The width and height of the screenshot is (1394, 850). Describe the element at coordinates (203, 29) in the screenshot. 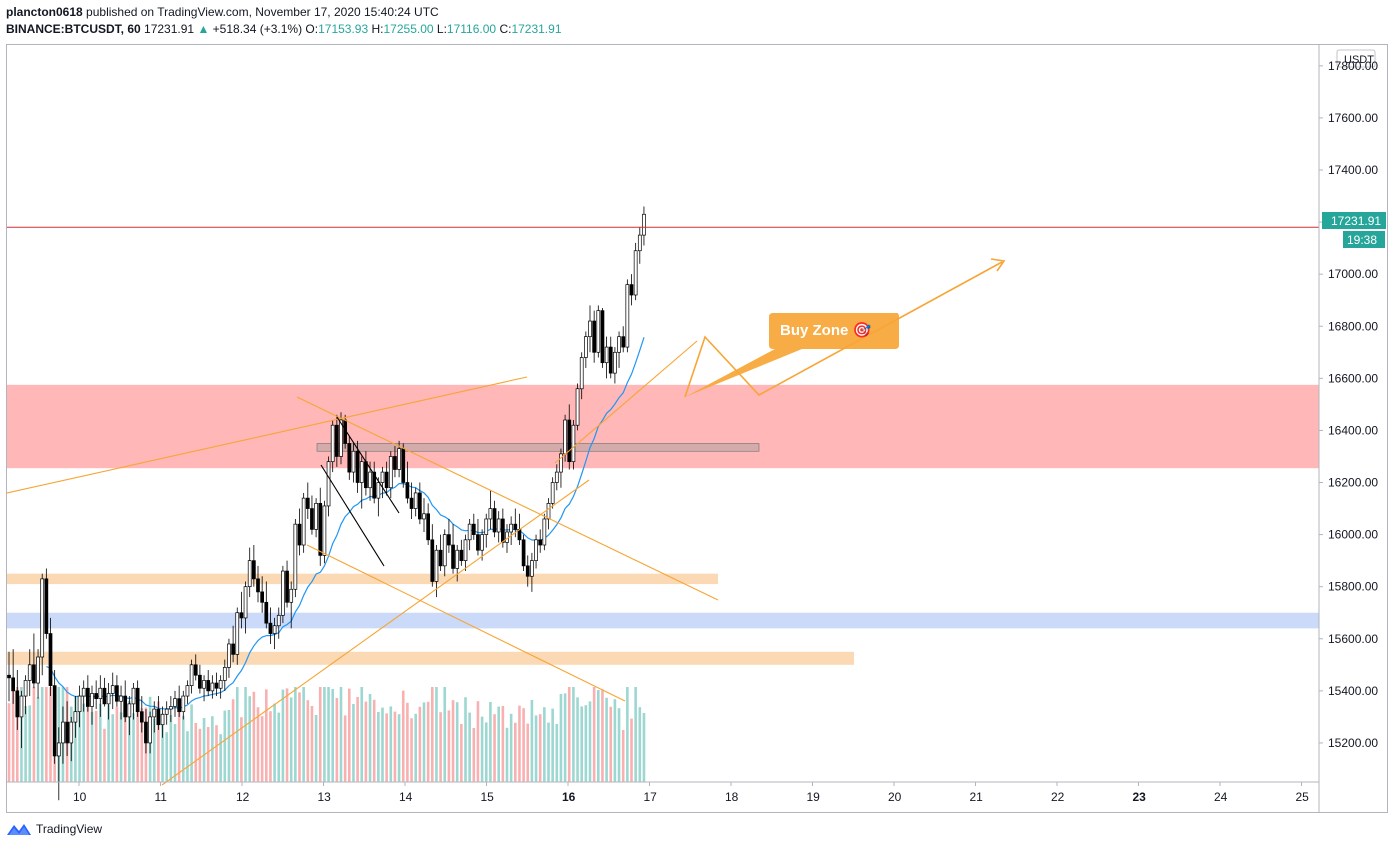

I see `change-up-icon: ▲` at that location.